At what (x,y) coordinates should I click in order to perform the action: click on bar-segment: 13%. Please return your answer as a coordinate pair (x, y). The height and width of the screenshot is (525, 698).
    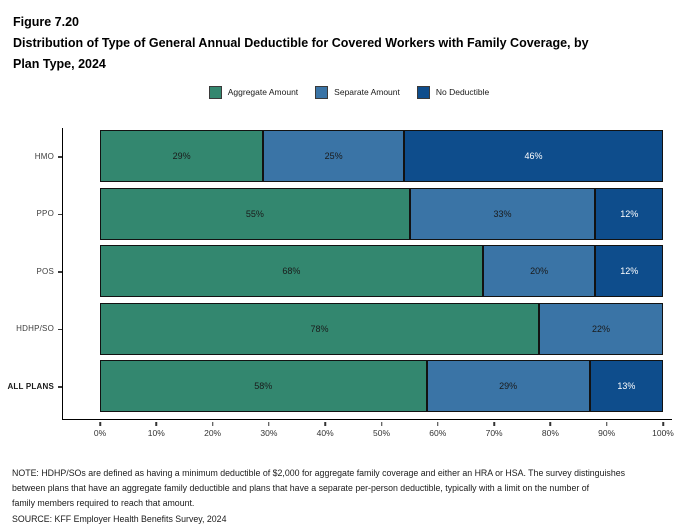
    Looking at the image, I should click on (626, 386).